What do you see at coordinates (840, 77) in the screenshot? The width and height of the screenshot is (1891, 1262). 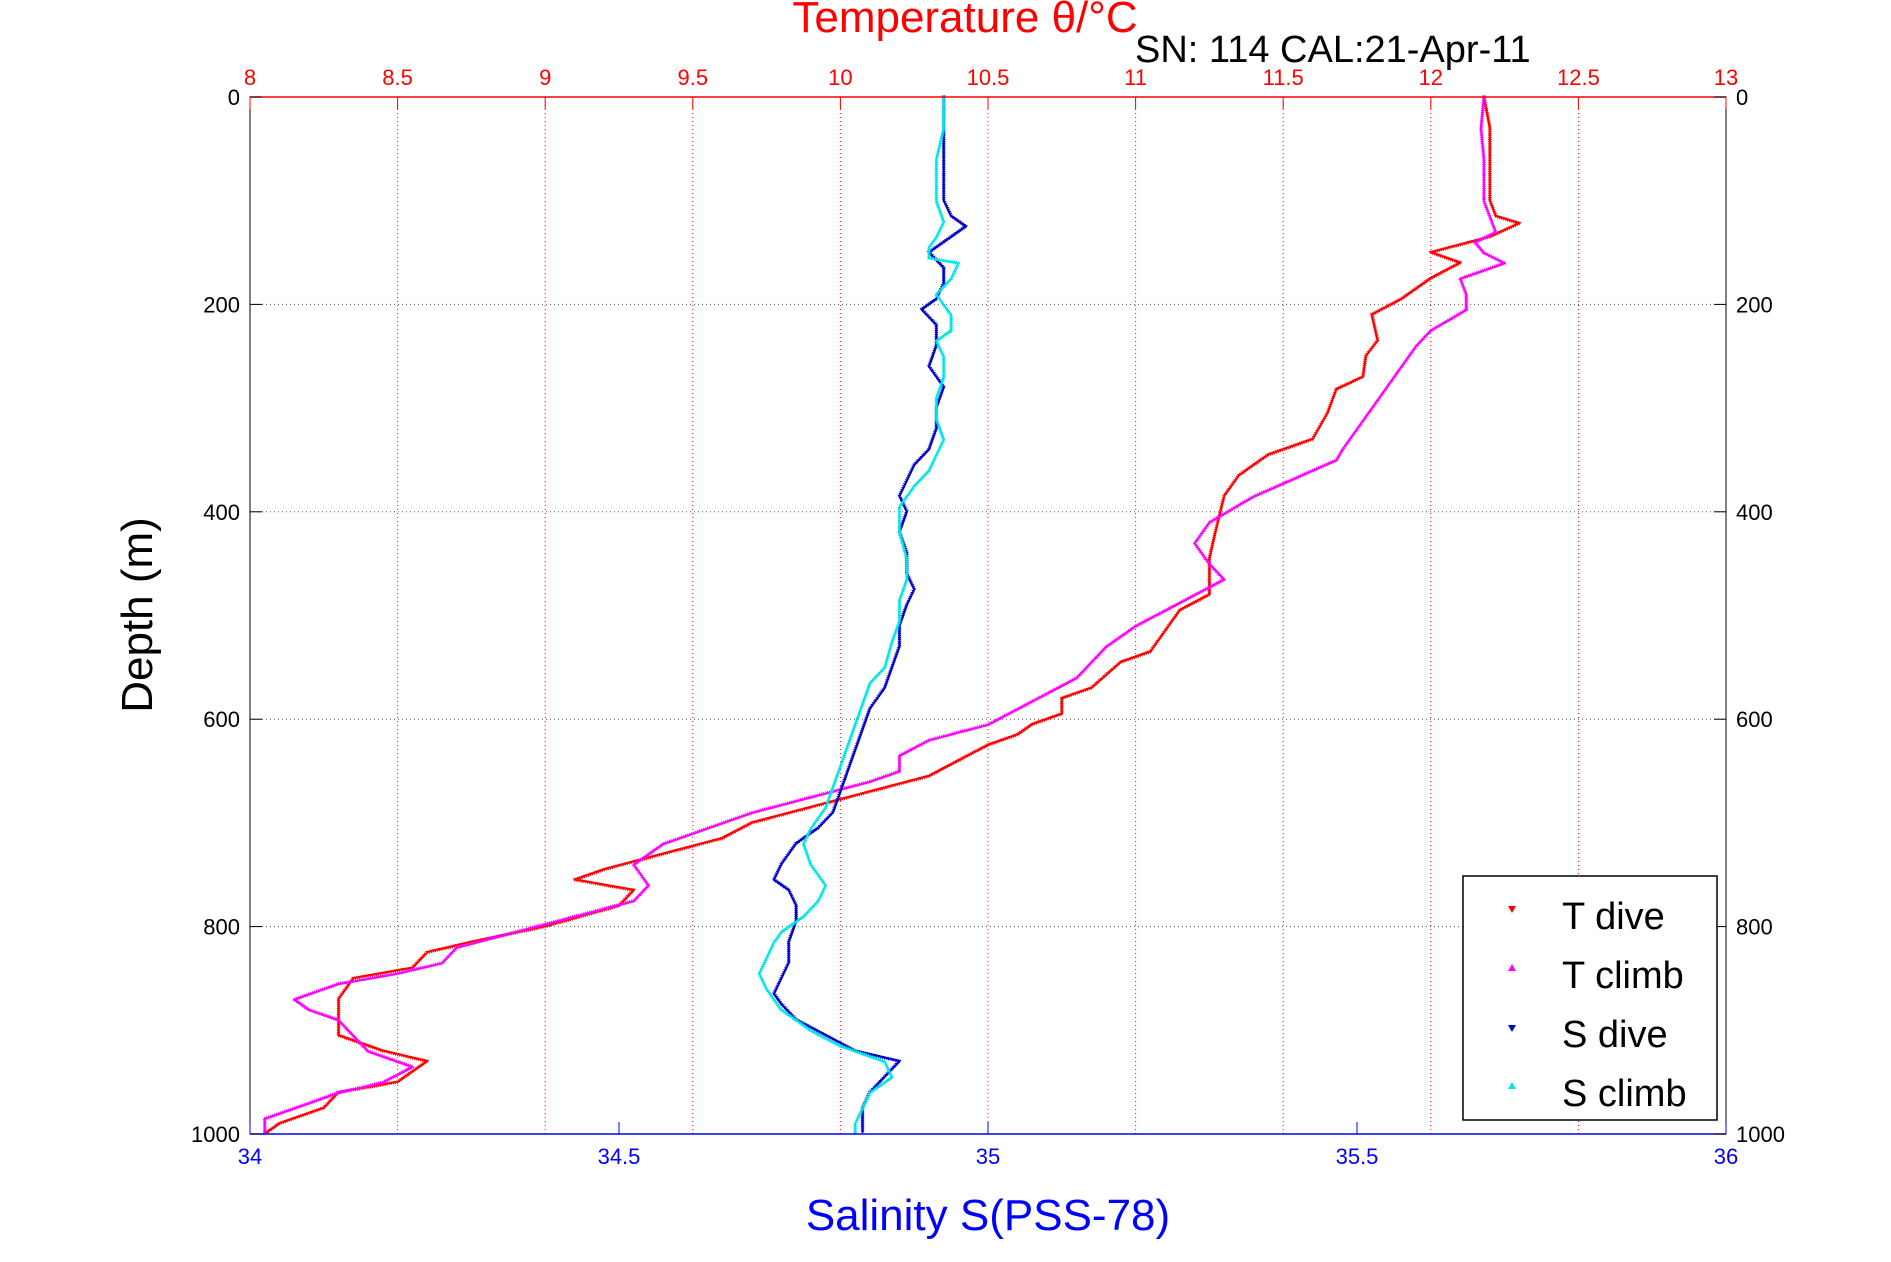 I see `tick-label-top: 10` at bounding box center [840, 77].